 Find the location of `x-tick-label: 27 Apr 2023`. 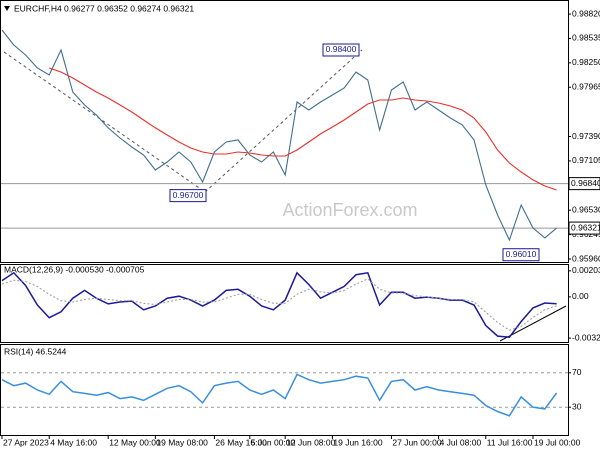

x-tick-label: 27 Apr 2023 is located at coordinates (26, 442).